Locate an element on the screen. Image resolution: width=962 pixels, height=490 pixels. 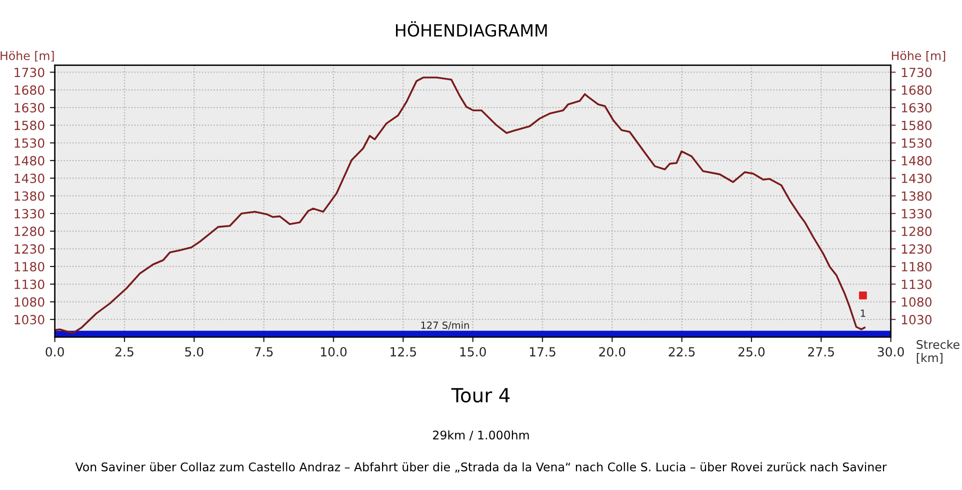
text: Tour 4 is located at coordinates (480, 395).